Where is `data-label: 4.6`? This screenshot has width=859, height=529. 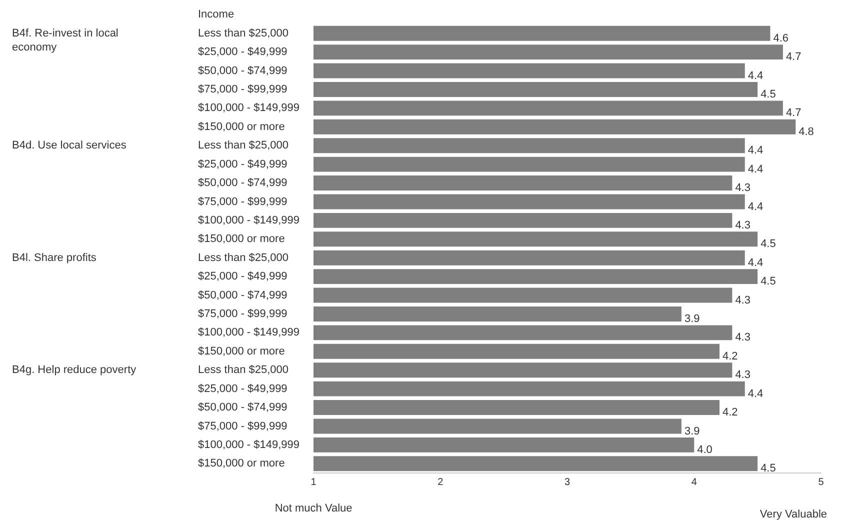 data-label: 4.6 is located at coordinates (781, 38).